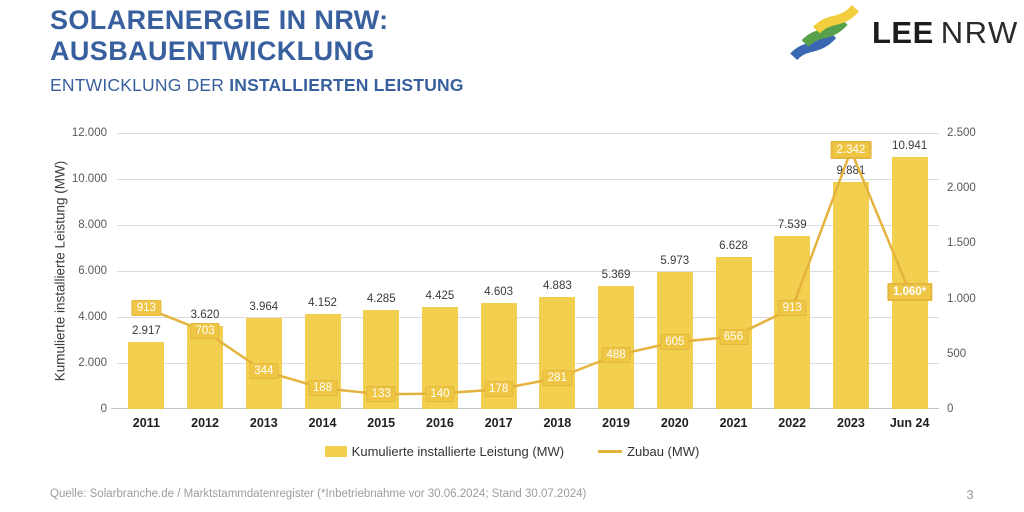 The image size is (1024, 512). What do you see at coordinates (498, 423) in the screenshot?
I see `x-axis-label-2017: 2017` at bounding box center [498, 423].